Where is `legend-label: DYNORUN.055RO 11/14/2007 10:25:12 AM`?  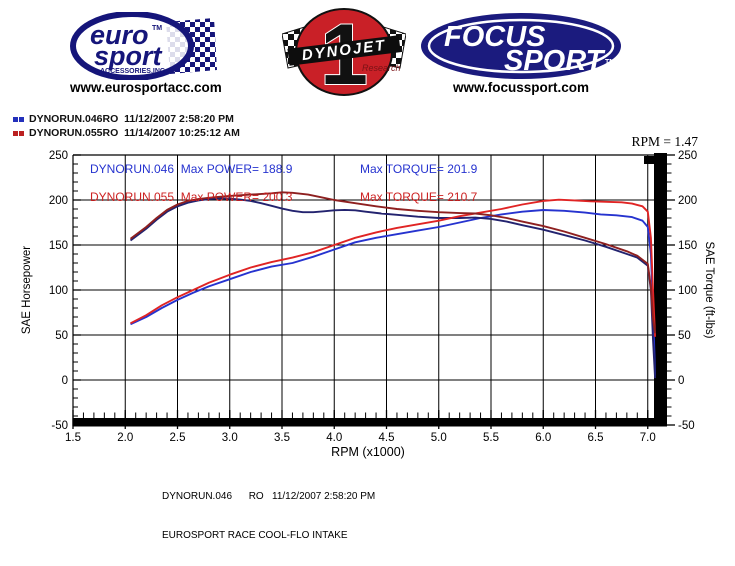 legend-label: DYNORUN.055RO 11/14/2007 10:25:12 AM is located at coordinates (134, 133).